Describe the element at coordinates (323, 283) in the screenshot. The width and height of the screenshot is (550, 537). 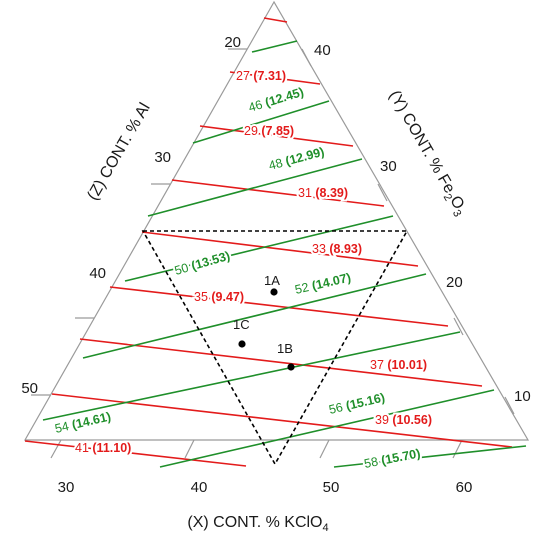
I see `green-label-52: 52 (14.07)` at that location.